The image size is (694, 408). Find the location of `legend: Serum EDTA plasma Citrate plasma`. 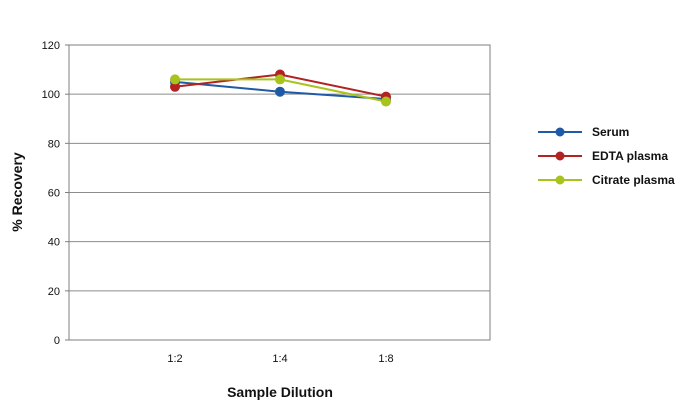

legend: Serum EDTA plasma Citrate plasma is located at coordinates (606, 156).